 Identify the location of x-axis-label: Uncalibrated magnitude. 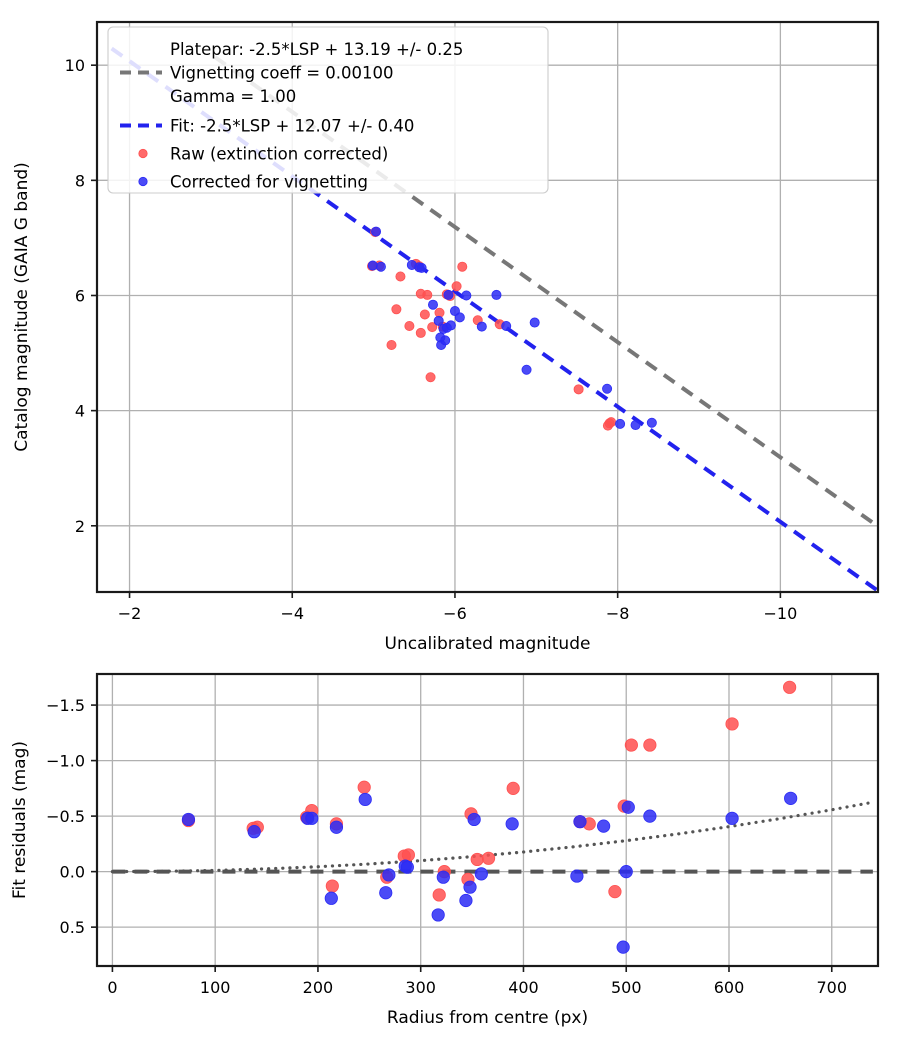
(488, 644).